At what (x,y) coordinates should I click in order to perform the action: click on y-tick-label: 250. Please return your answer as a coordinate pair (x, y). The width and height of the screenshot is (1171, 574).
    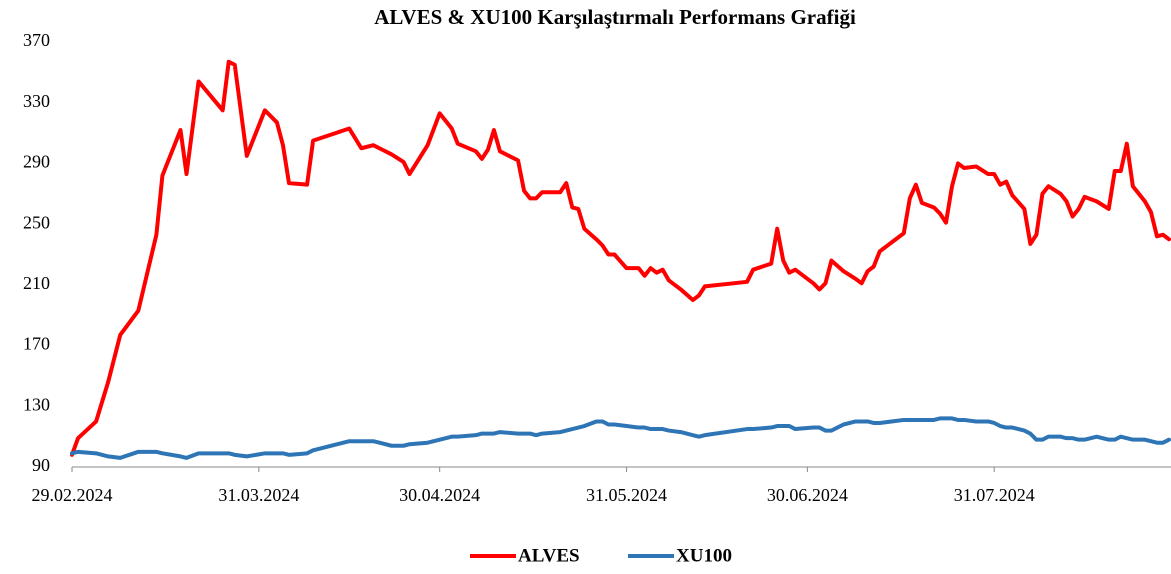
    Looking at the image, I should click on (36, 222).